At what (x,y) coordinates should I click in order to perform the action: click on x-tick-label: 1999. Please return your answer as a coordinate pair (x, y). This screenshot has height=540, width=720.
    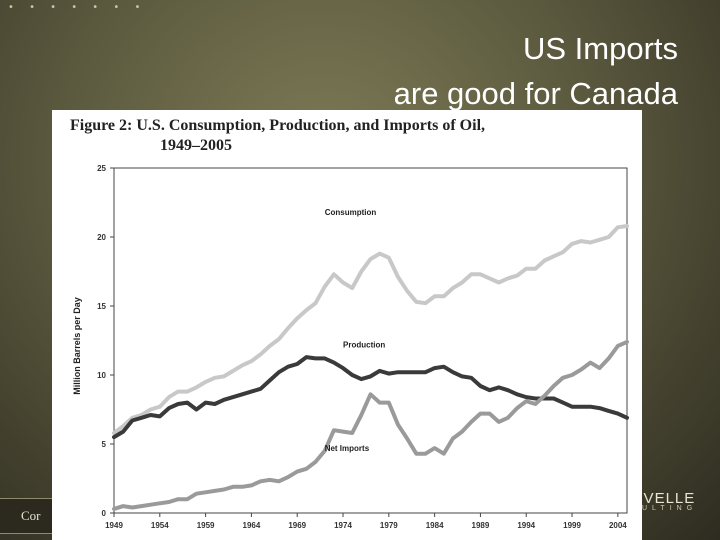
    Looking at the image, I should click on (572, 525).